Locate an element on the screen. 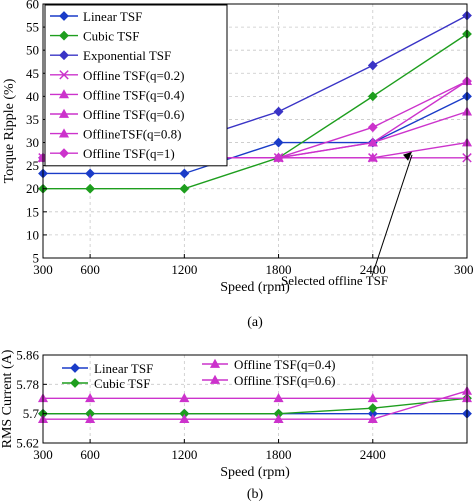 The width and height of the screenshot is (474, 504). y-tick-label: 5 is located at coordinates (36, 258).